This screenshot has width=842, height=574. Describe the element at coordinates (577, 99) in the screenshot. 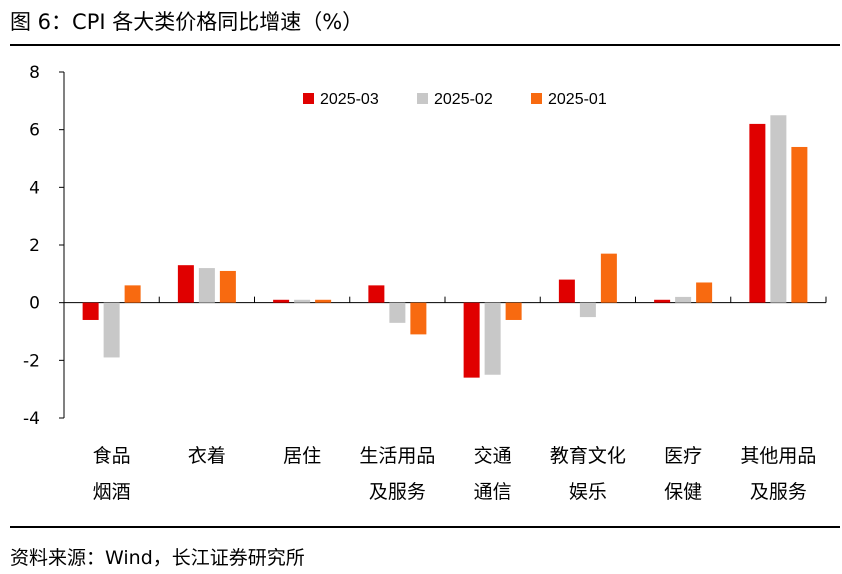

I see `legend-label-2025-01: 2025-01` at that location.